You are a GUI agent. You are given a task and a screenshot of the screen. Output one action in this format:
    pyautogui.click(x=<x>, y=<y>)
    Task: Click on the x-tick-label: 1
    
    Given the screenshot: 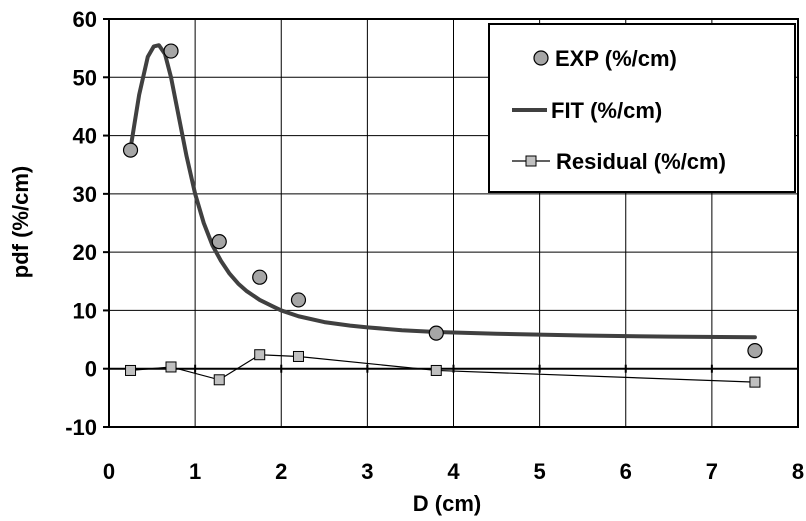 What is the action you would take?
    pyautogui.click(x=195, y=471)
    